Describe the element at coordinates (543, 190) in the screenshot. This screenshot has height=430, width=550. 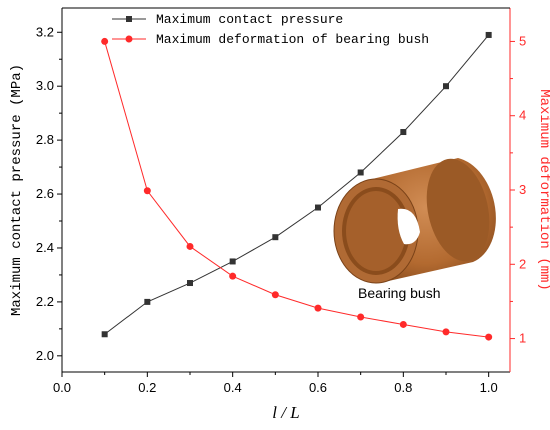
I see `right-axis-title: Maximum deformation (mm)` at that location.